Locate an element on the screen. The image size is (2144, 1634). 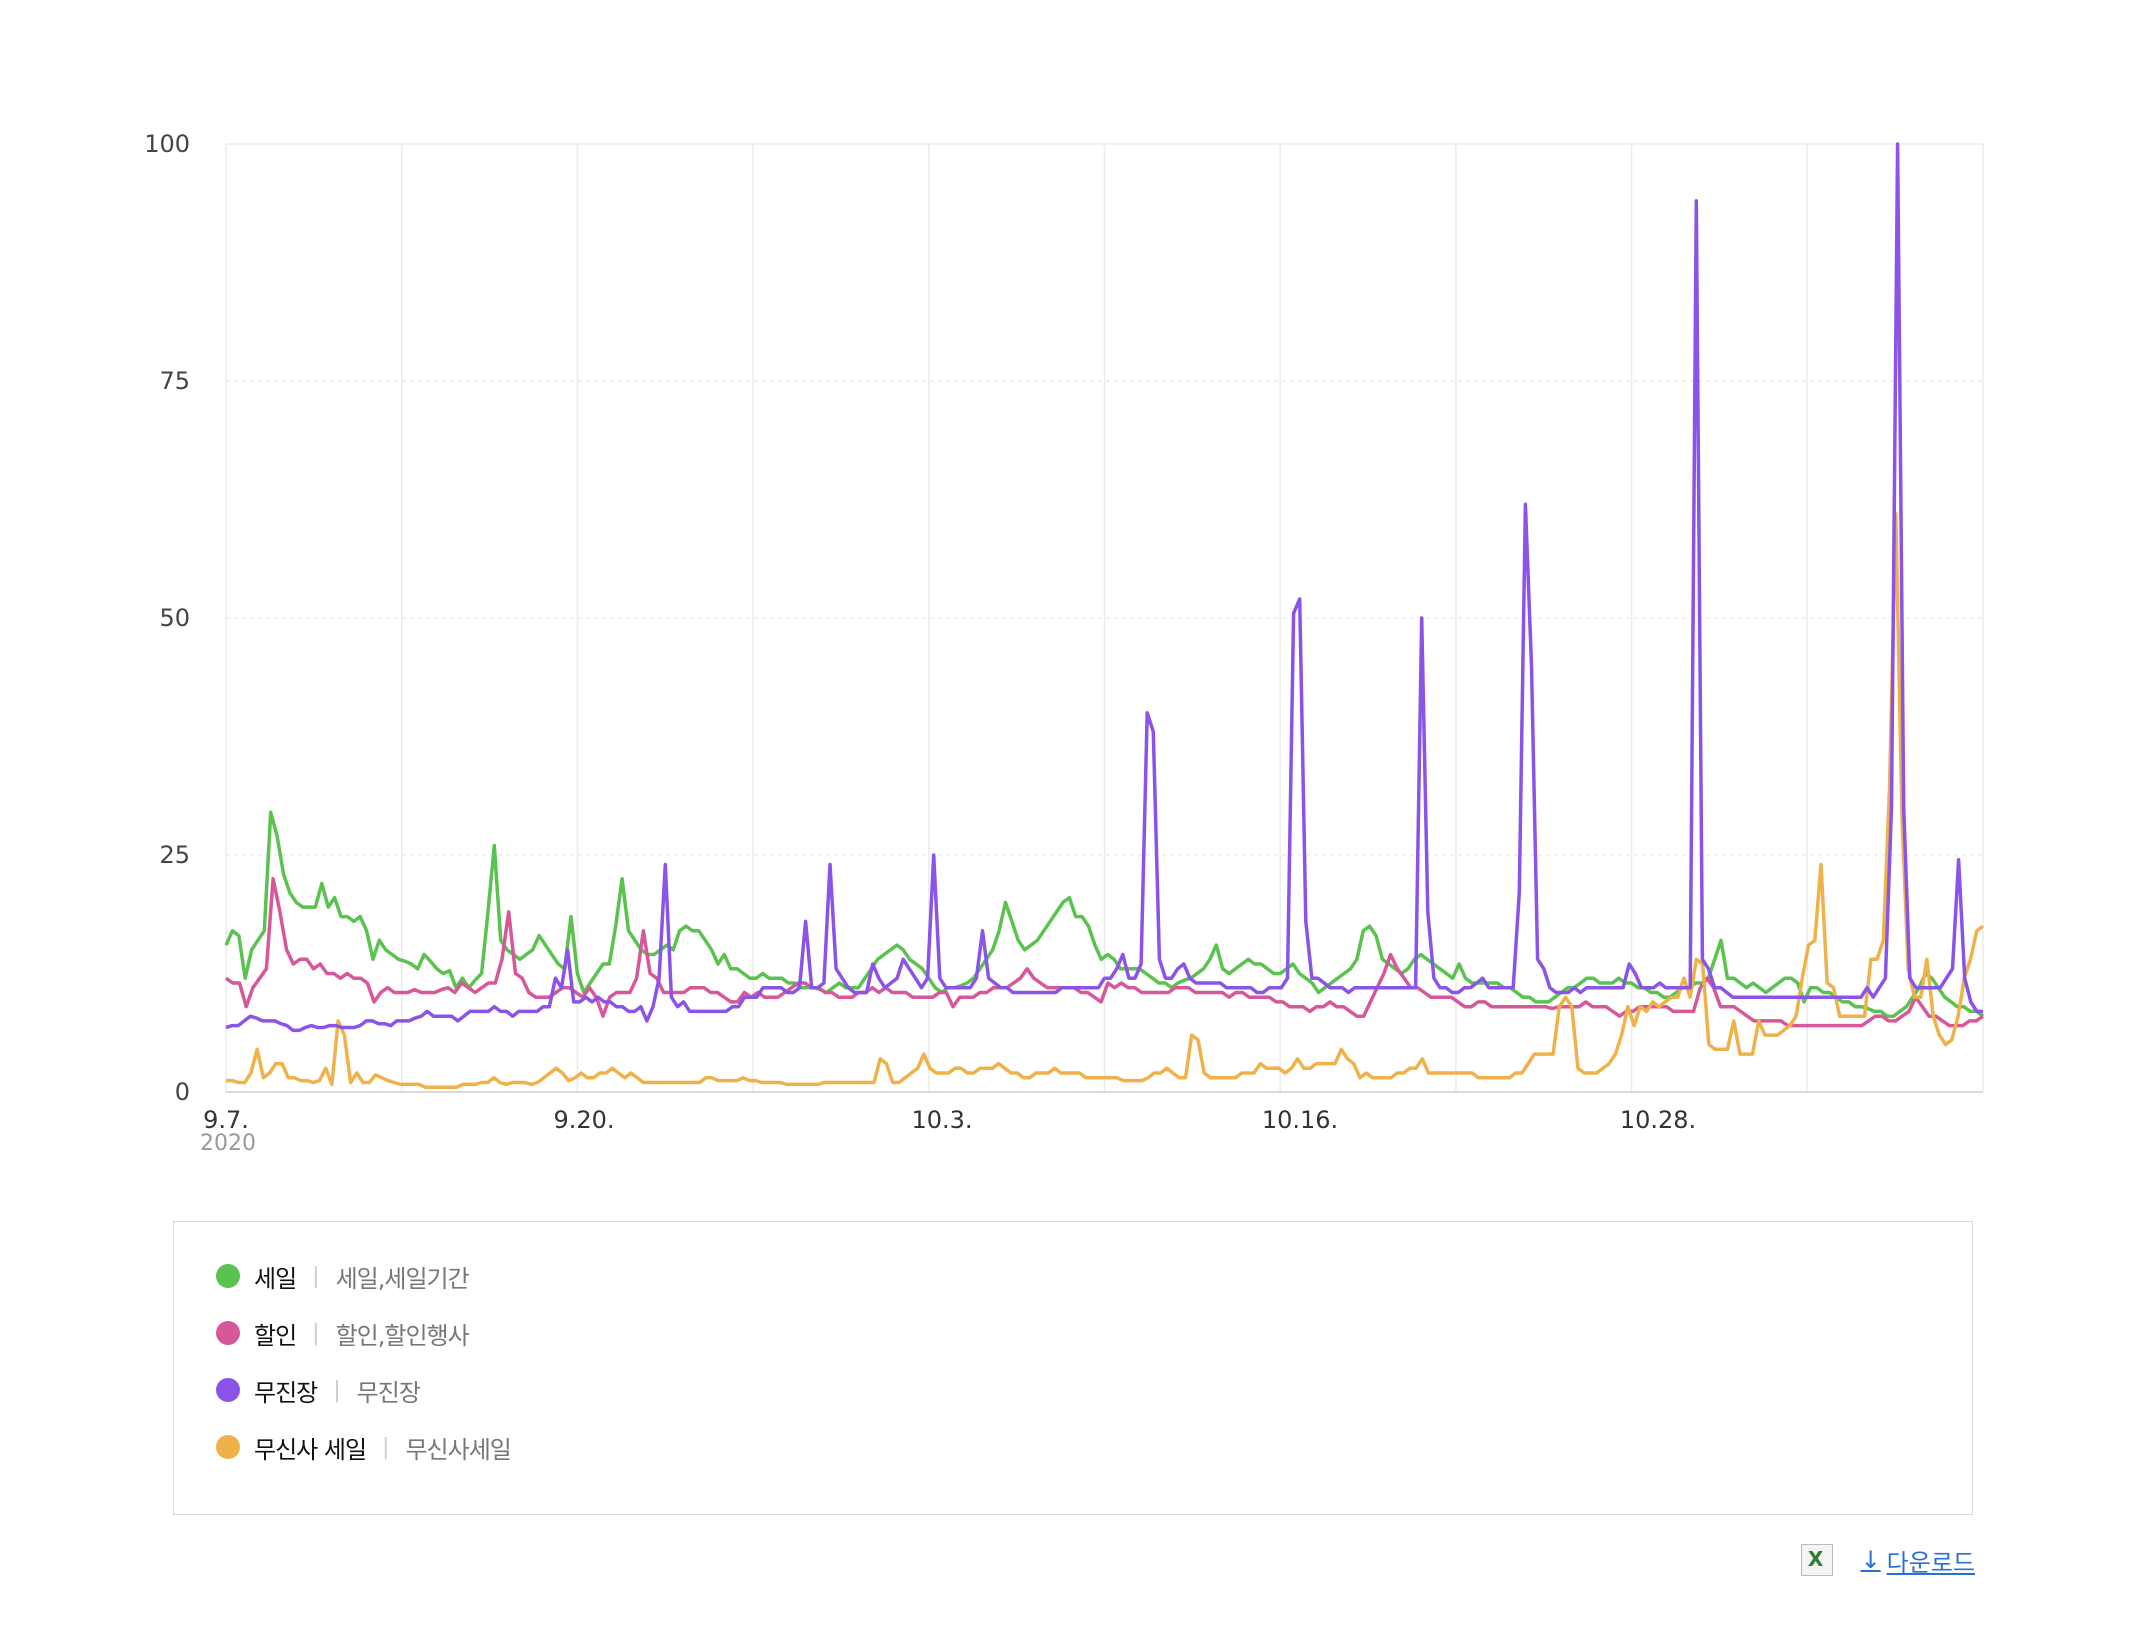
chart-footer: X ↓ 다운로드 is located at coordinates (1887, 1560).